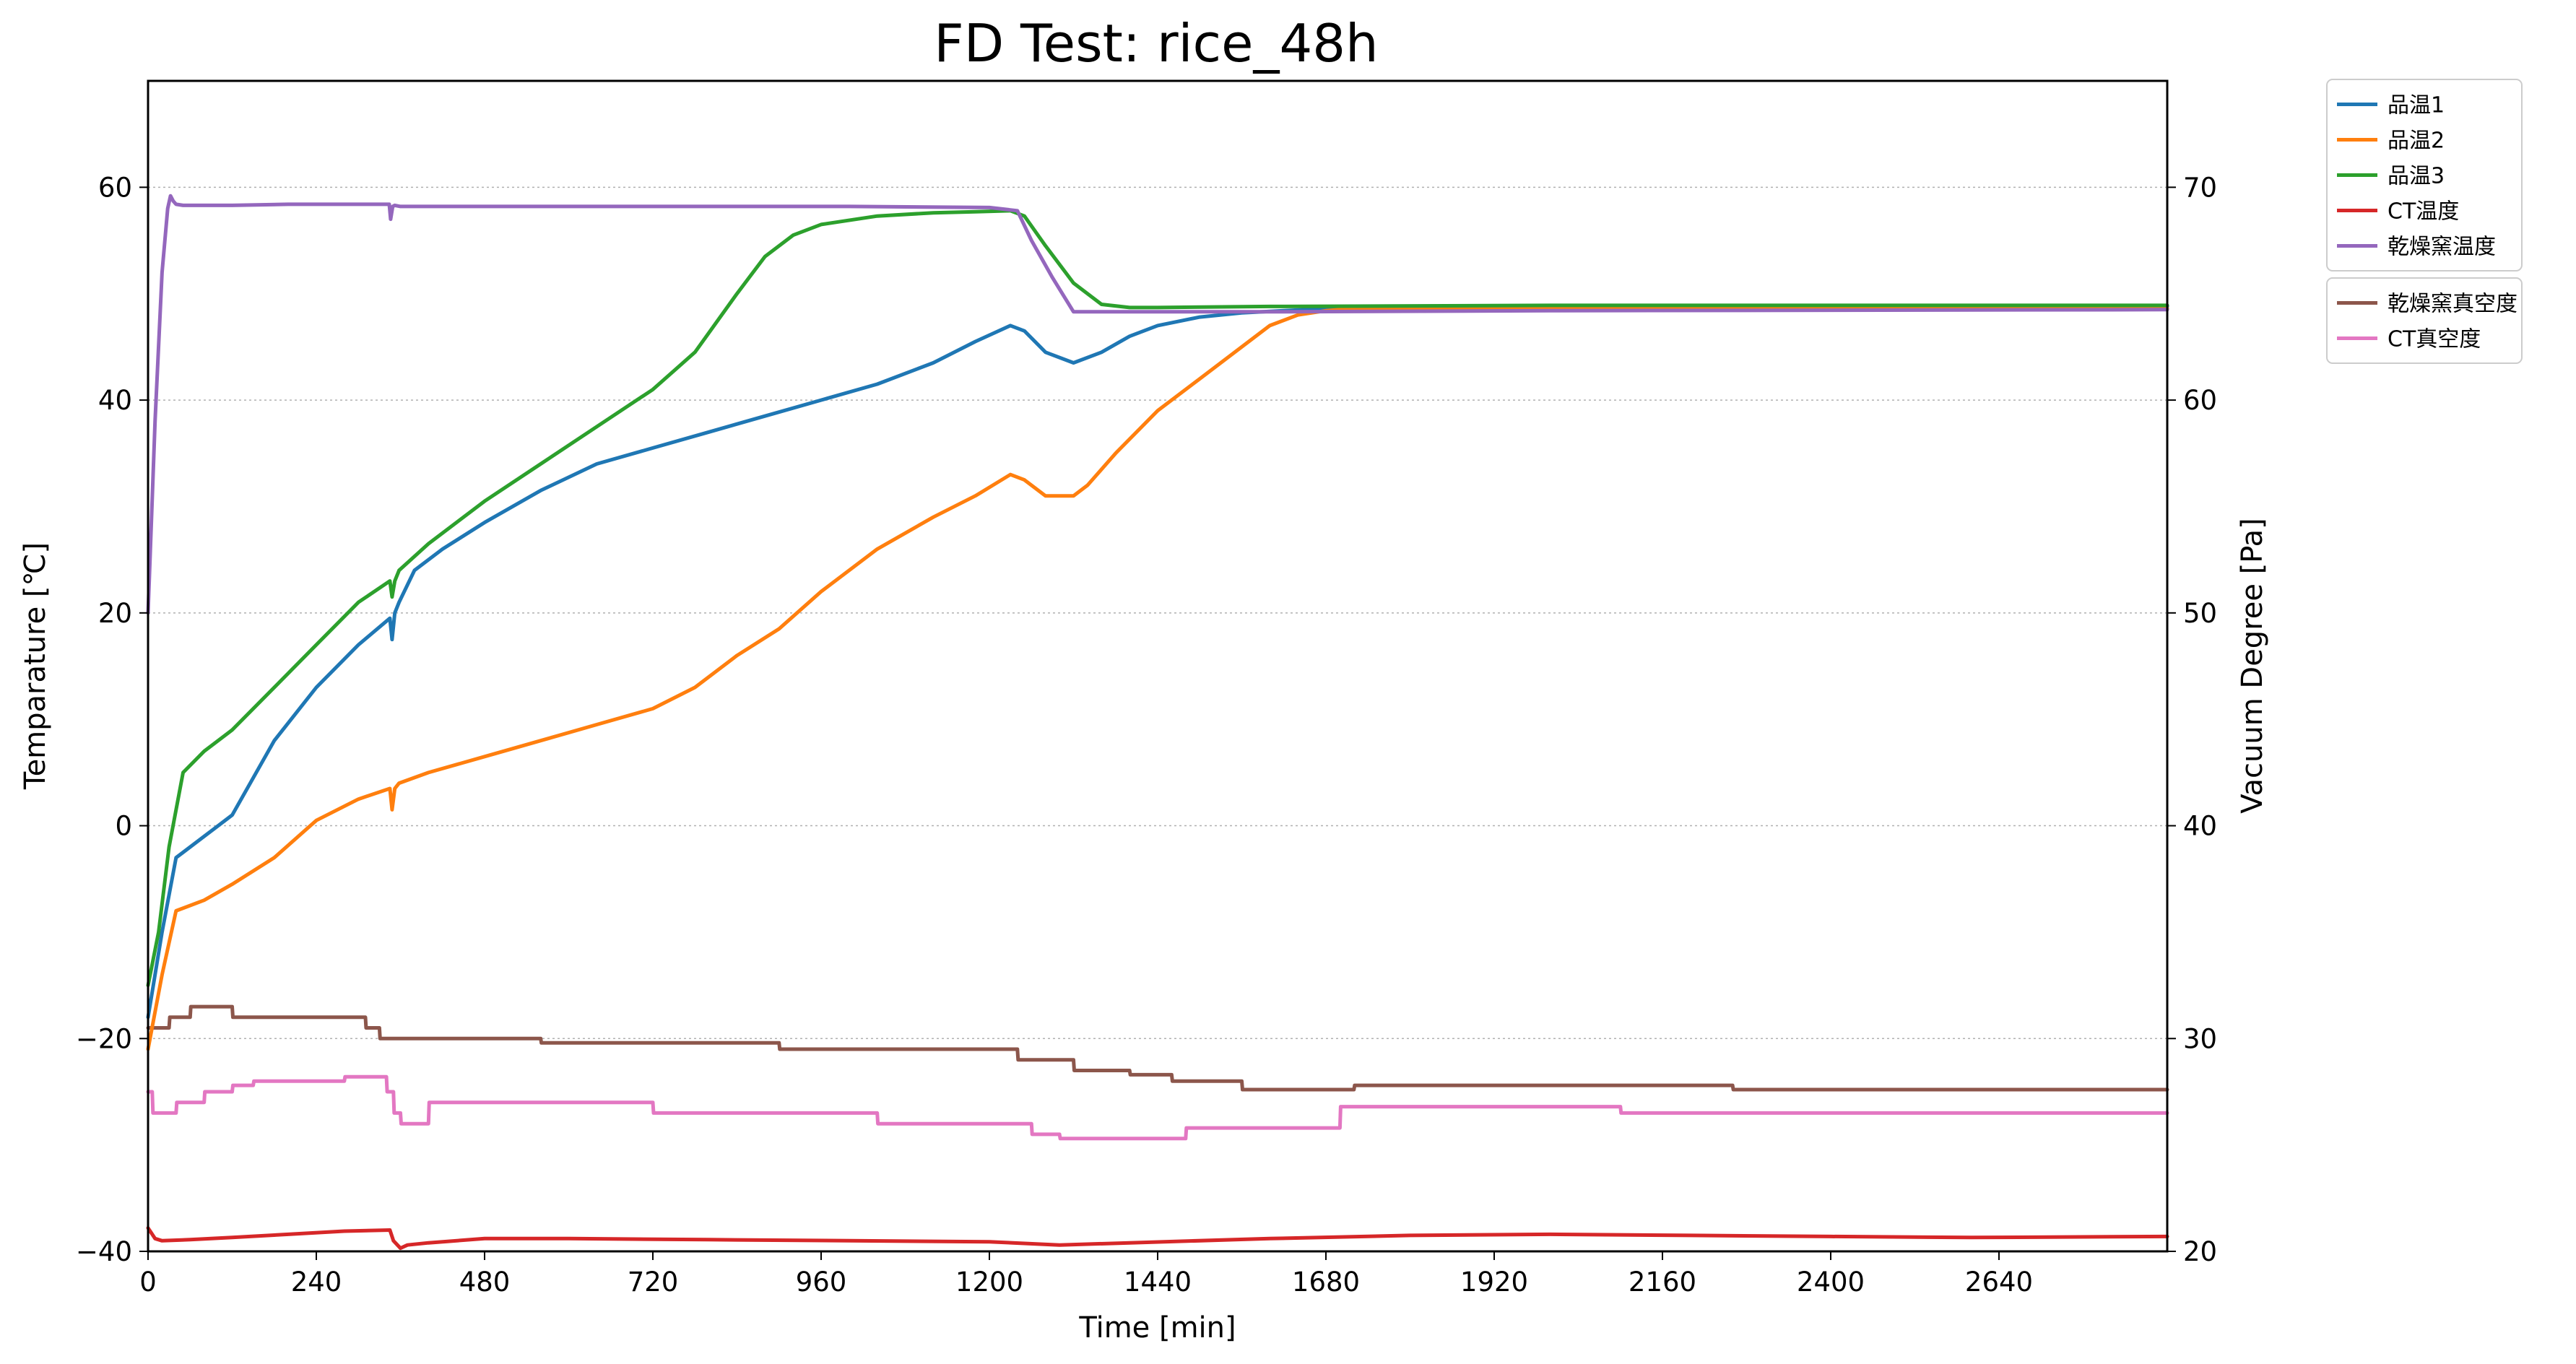  I want to click on x-tick-label: 480, so click(485, 1282).